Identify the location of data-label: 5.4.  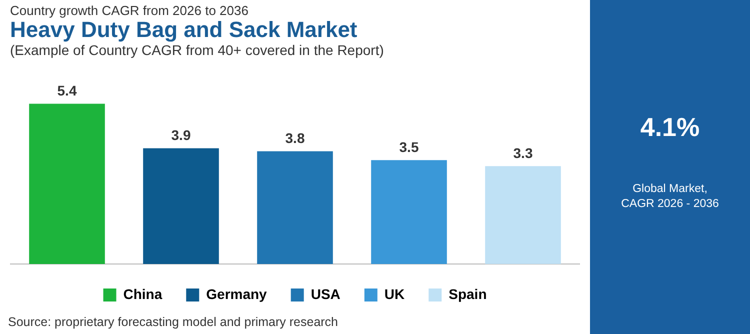
(67, 90).